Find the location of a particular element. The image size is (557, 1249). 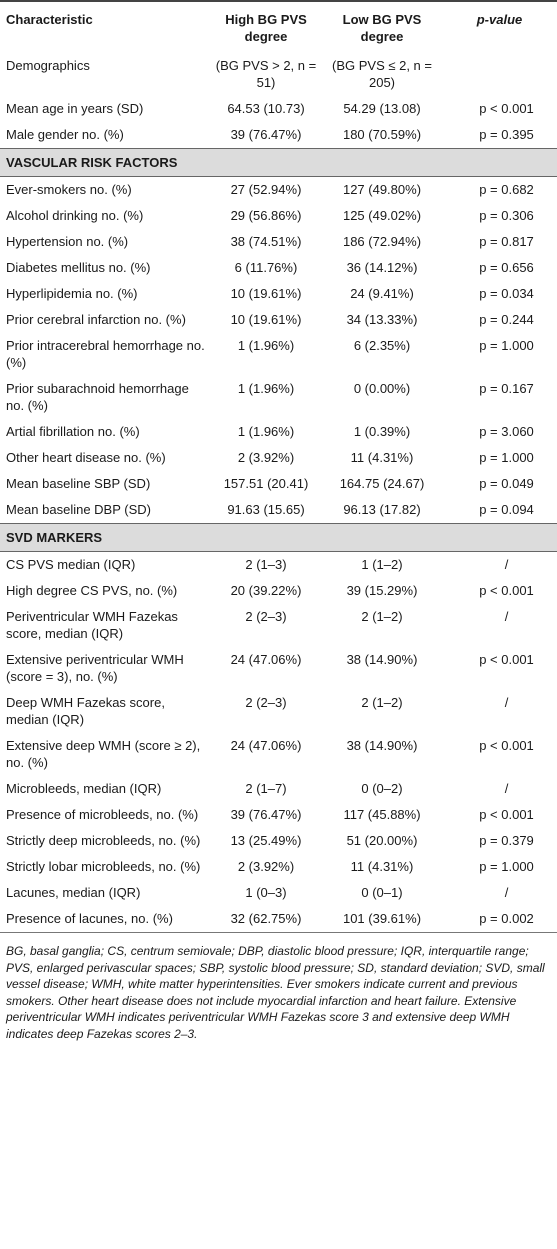

high-bg-value: 64.53 (10.73) is located at coordinates (266, 108).